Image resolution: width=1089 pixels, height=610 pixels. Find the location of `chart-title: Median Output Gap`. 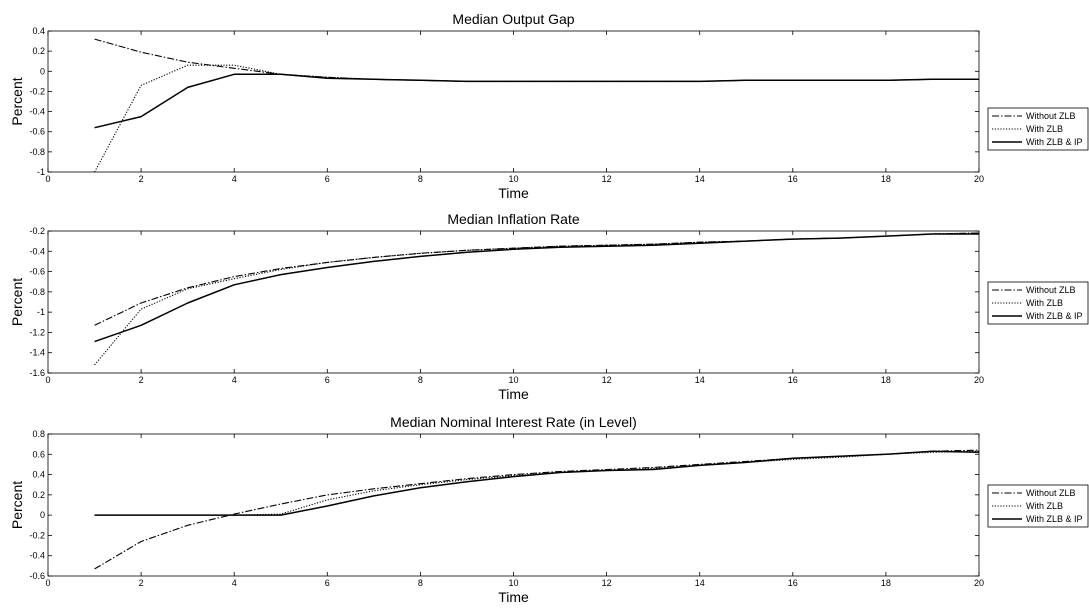

chart-title: Median Output Gap is located at coordinates (513, 19).